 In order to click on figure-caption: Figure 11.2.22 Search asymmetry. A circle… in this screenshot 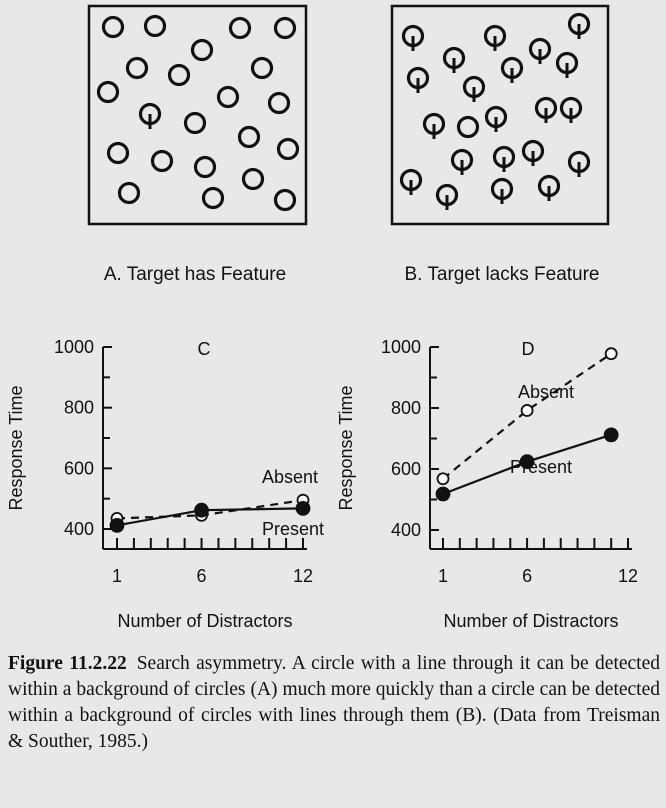, I will do `click(334, 703)`.